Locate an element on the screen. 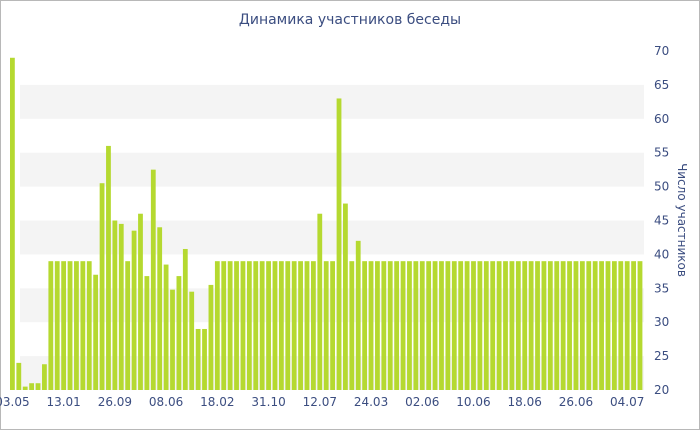 This screenshot has width=700, height=430. y-axis-ticks: 20 25 30 35 40 45 50 55 60 65 70 is located at coordinates (661, 220).